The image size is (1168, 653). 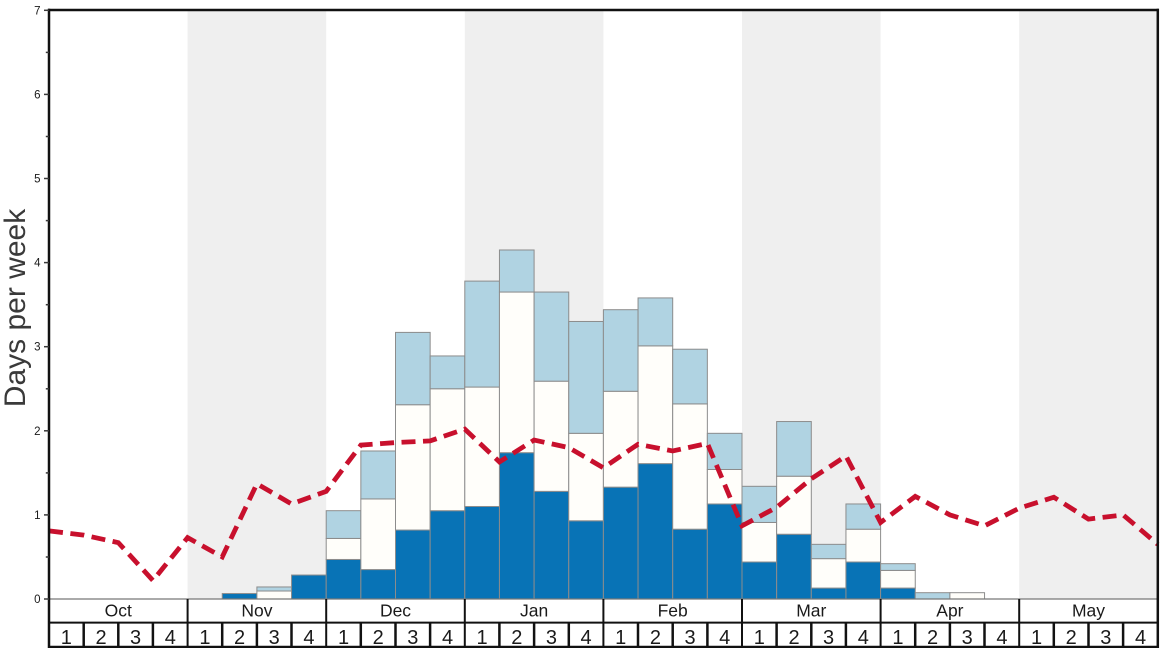 What do you see at coordinates (949, 611) in the screenshot?
I see `svg-text: Apr` at bounding box center [949, 611].